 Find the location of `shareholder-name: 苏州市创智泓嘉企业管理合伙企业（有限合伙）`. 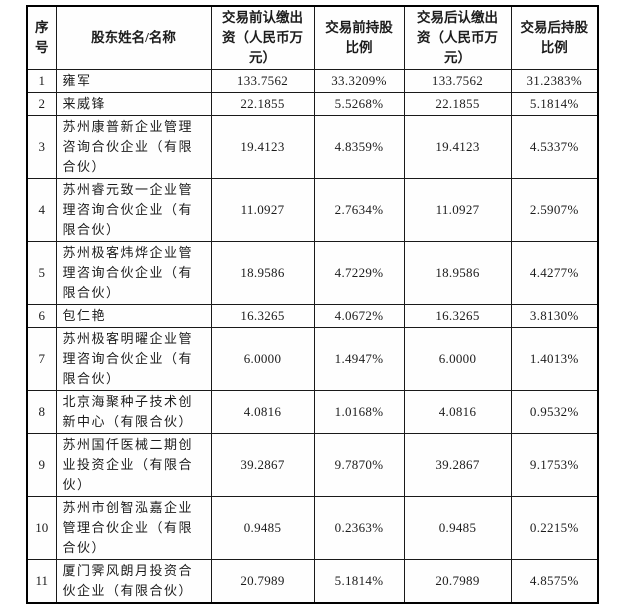

shareholder-name: 苏州市创智泓嘉企业管理合伙企业（有限合伙） is located at coordinates (133, 528).